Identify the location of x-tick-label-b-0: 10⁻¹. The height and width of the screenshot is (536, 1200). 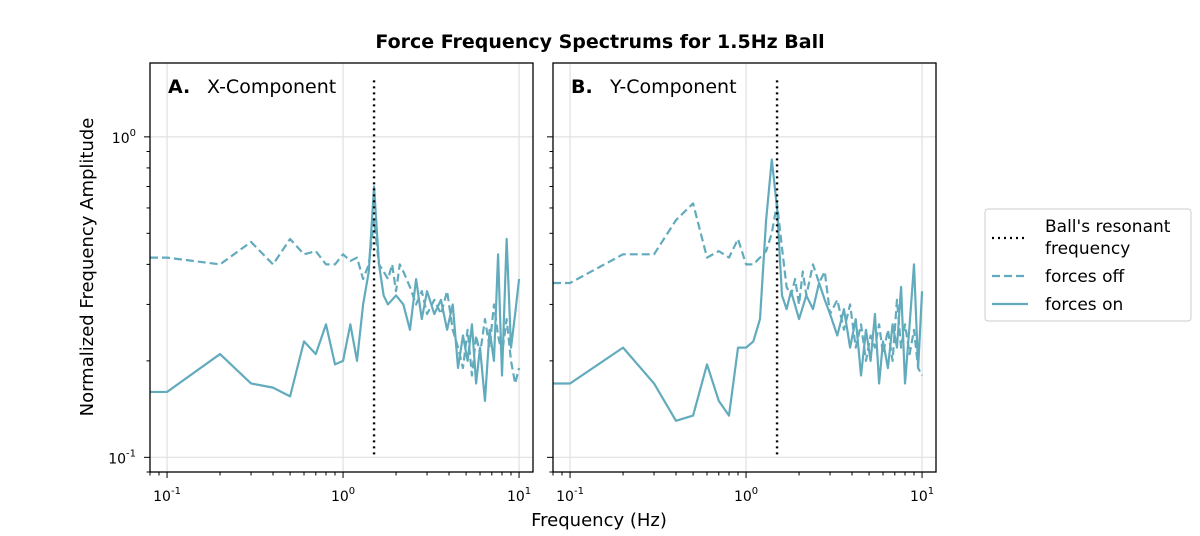
(570, 495).